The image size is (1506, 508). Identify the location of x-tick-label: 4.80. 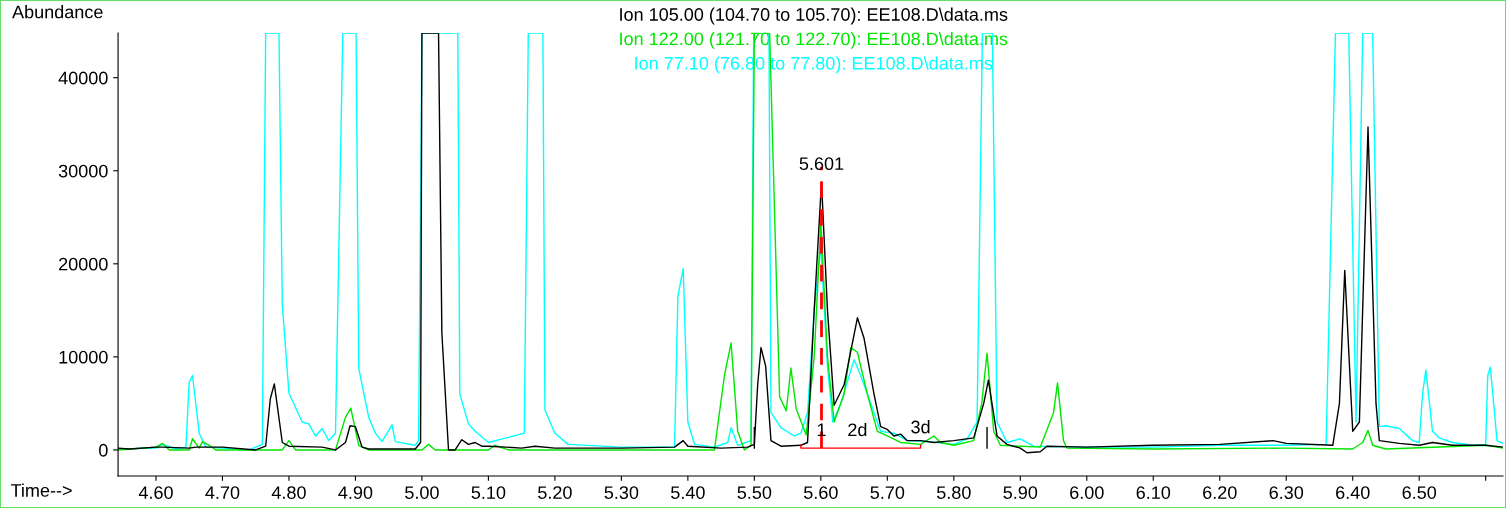
(288, 492).